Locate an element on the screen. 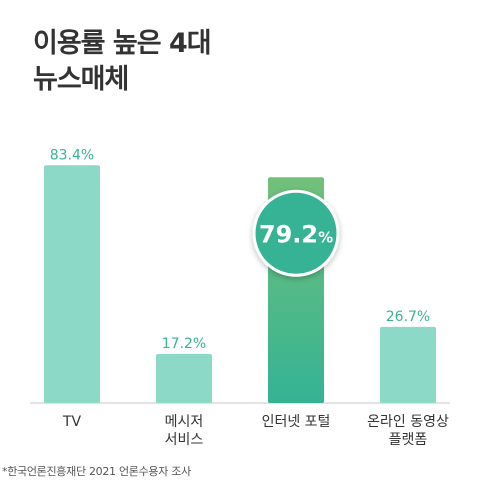  data-label-3: 26.7% is located at coordinates (408, 317).